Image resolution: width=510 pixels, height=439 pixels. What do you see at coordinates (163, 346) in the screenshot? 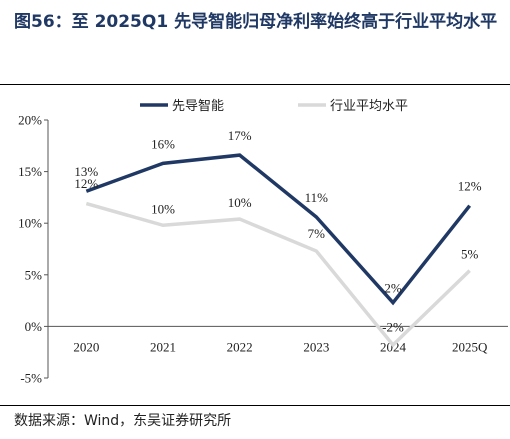
I see `x-tick-label: 2021` at bounding box center [163, 346].